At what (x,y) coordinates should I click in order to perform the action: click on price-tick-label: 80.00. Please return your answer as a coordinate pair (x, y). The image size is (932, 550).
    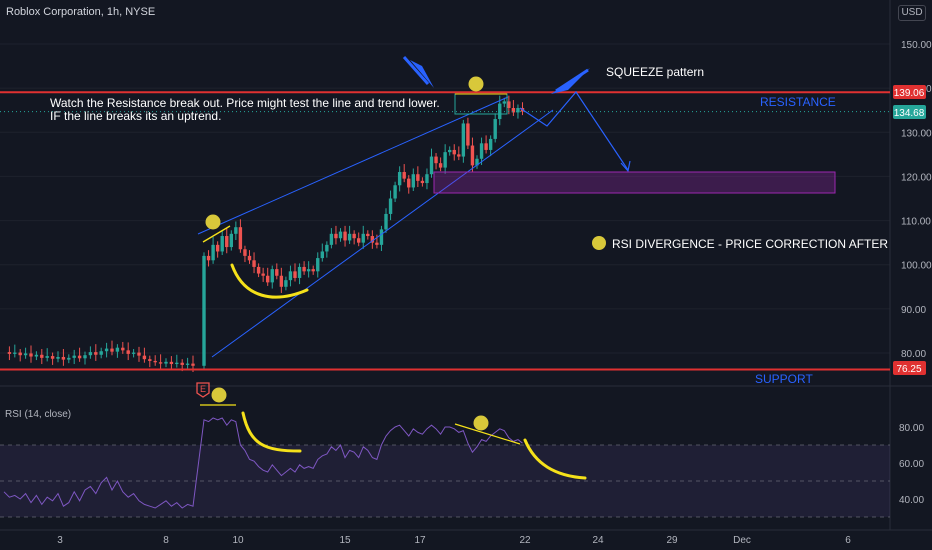
    Looking at the image, I should click on (913, 354).